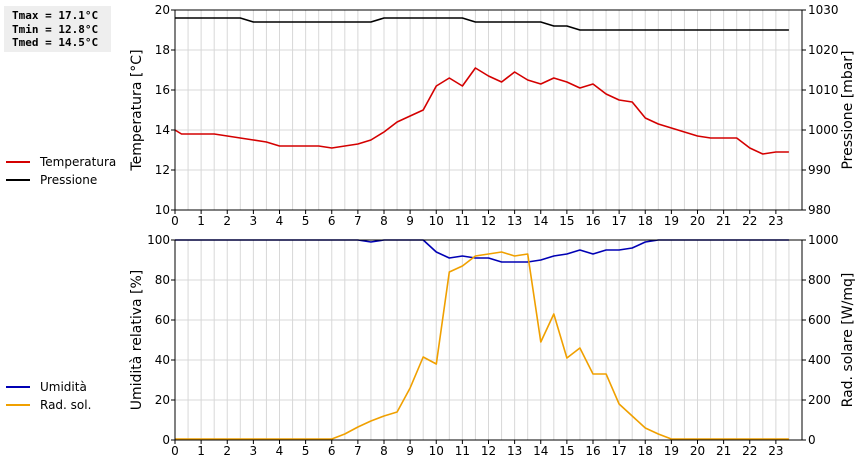 This screenshot has width=860, height=460. What do you see at coordinates (848, 340) in the screenshot?
I see `y-right-axis-title: Rad. solare [W/mq]` at bounding box center [848, 340].